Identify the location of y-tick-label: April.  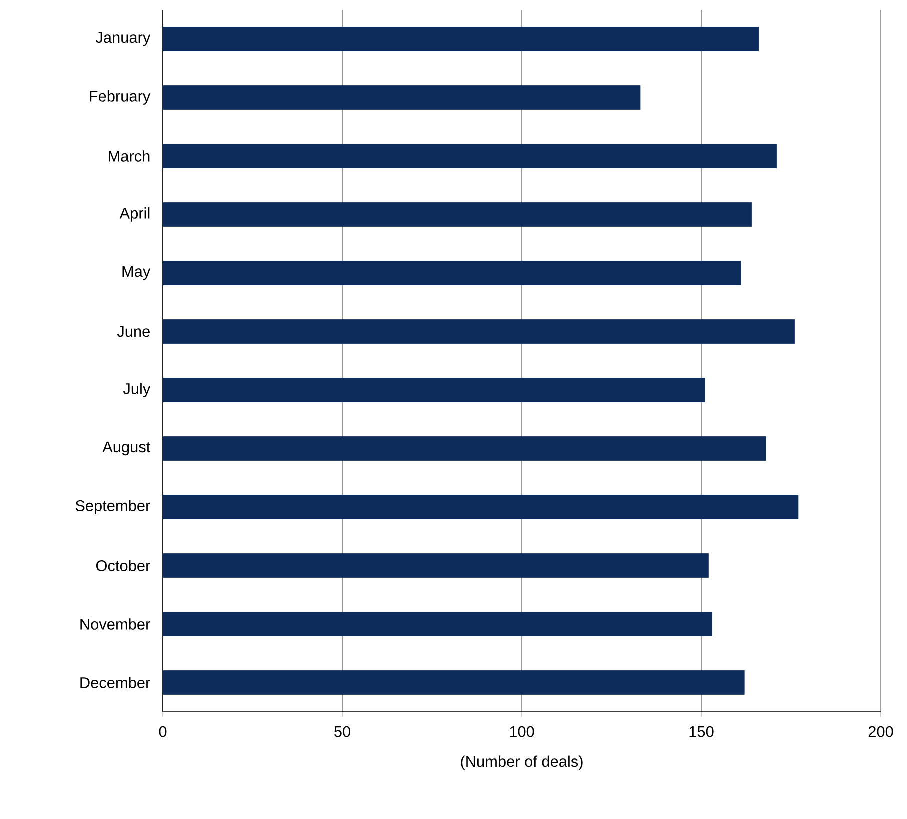
(135, 215).